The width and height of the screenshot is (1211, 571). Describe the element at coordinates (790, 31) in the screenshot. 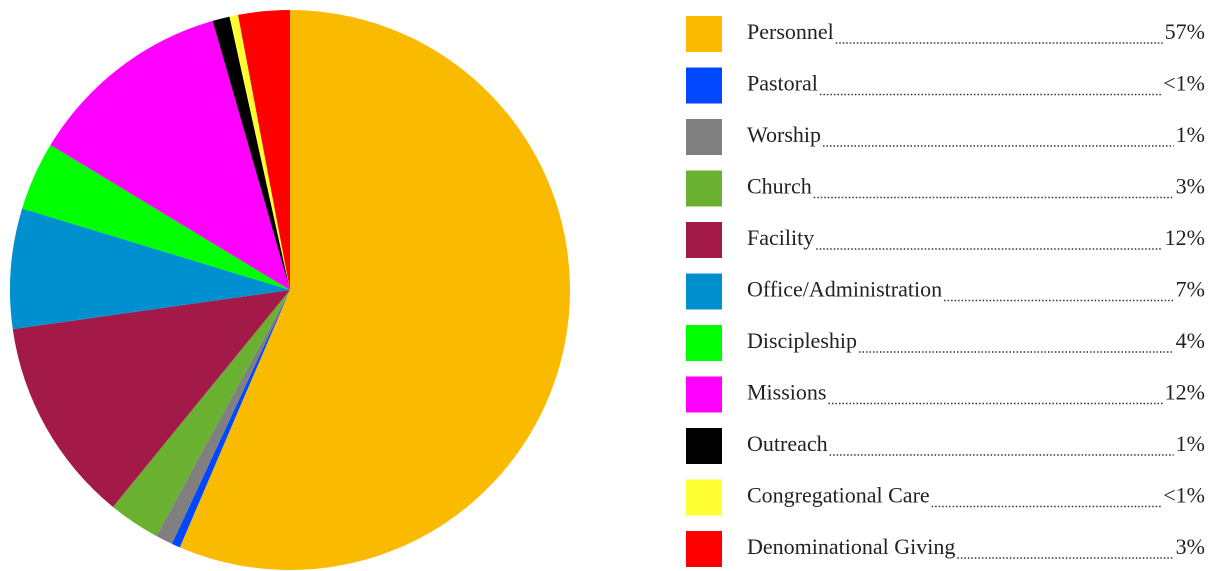

I see `legend-label: Personnel` at that location.